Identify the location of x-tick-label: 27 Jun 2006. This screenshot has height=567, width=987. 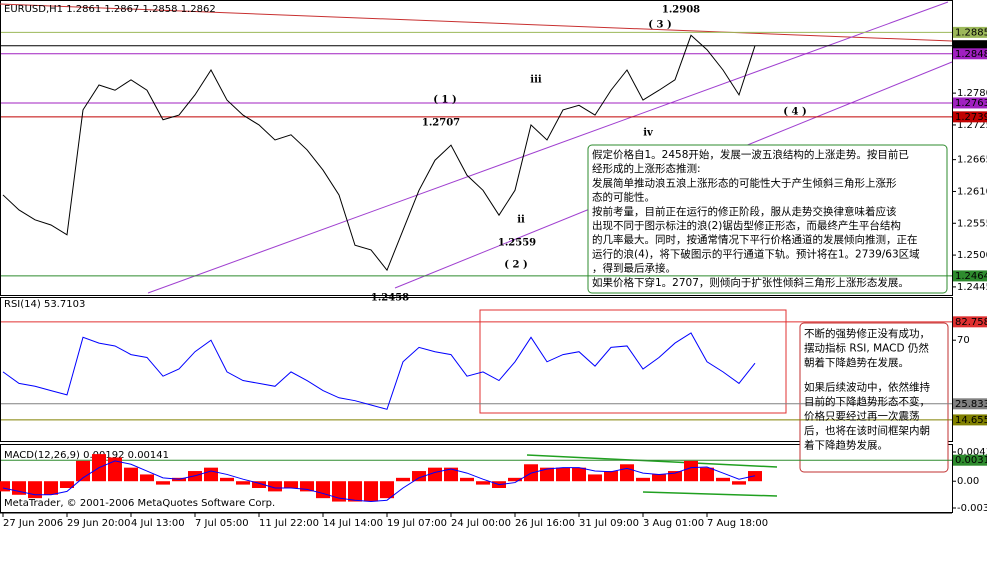
(33, 523).